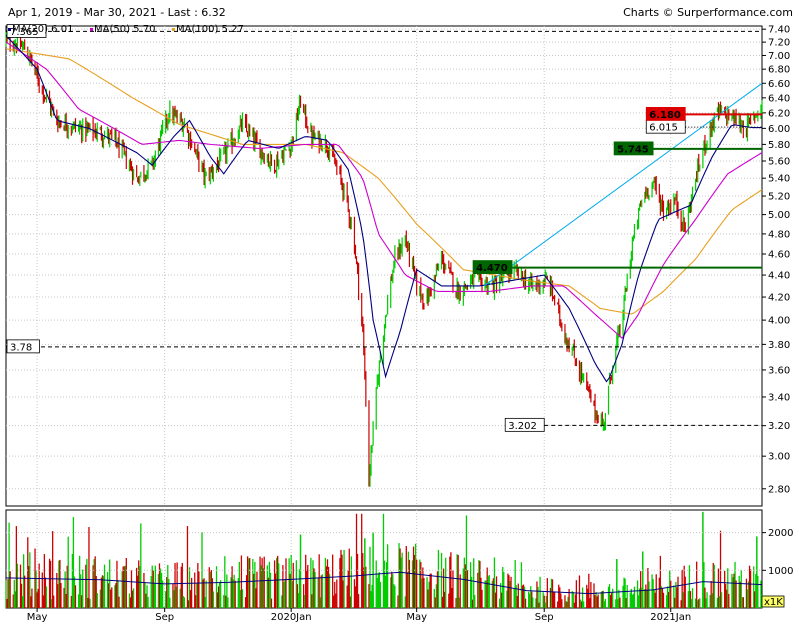  Describe the element at coordinates (384, 559) in the screenshot. I see `volume-bars` at that location.